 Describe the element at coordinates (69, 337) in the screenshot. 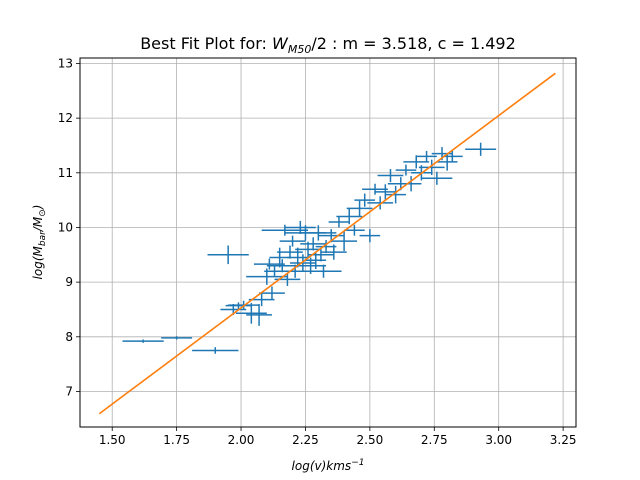

I see `y-tick-label: 8` at that location.